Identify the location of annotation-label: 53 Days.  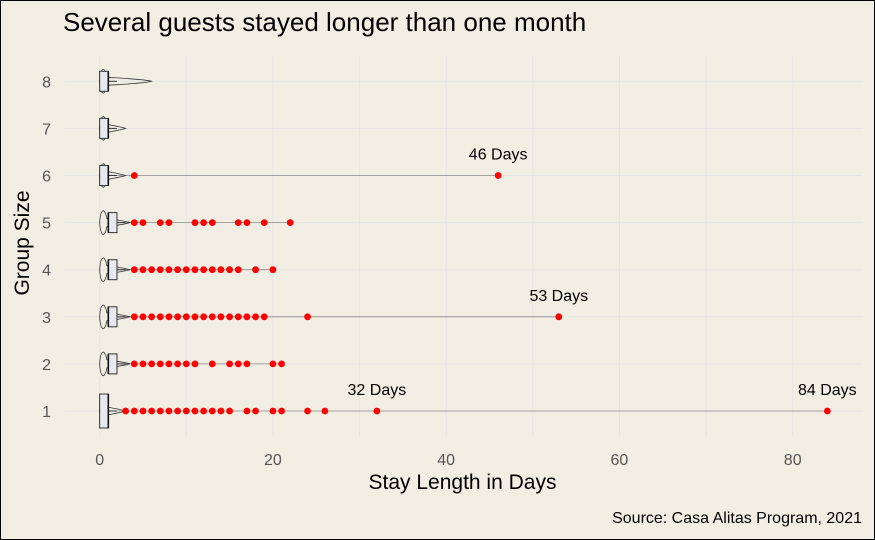
(558, 296).